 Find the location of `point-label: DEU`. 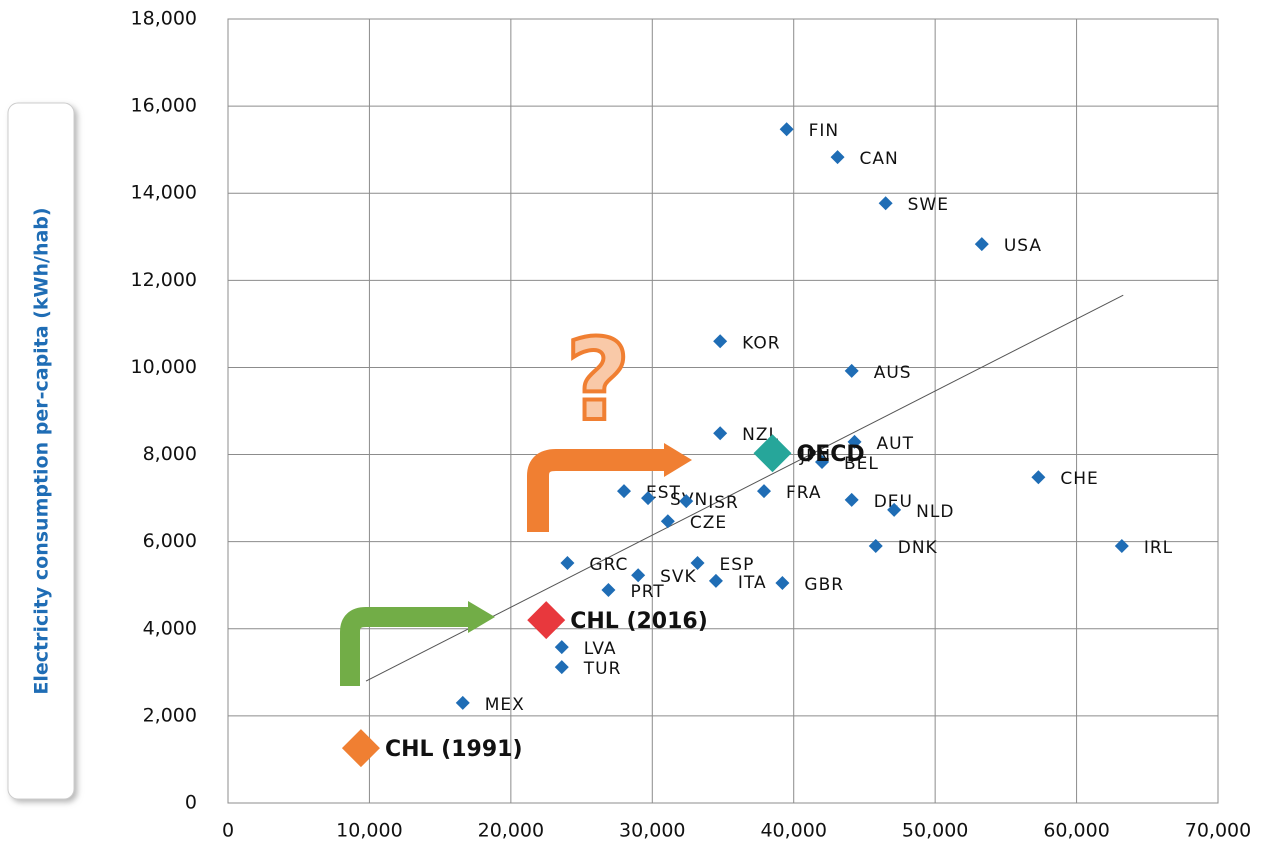

point-label: DEU is located at coordinates (893, 502).